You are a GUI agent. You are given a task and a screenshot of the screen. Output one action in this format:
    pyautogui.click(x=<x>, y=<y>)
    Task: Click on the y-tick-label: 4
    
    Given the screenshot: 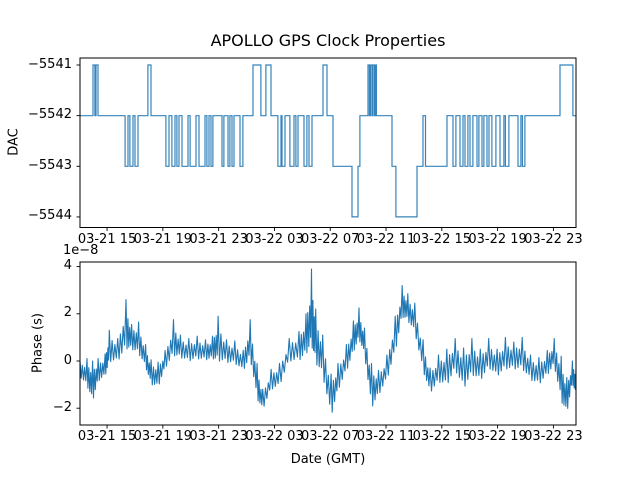 What is the action you would take?
    pyautogui.click(x=67, y=266)
    